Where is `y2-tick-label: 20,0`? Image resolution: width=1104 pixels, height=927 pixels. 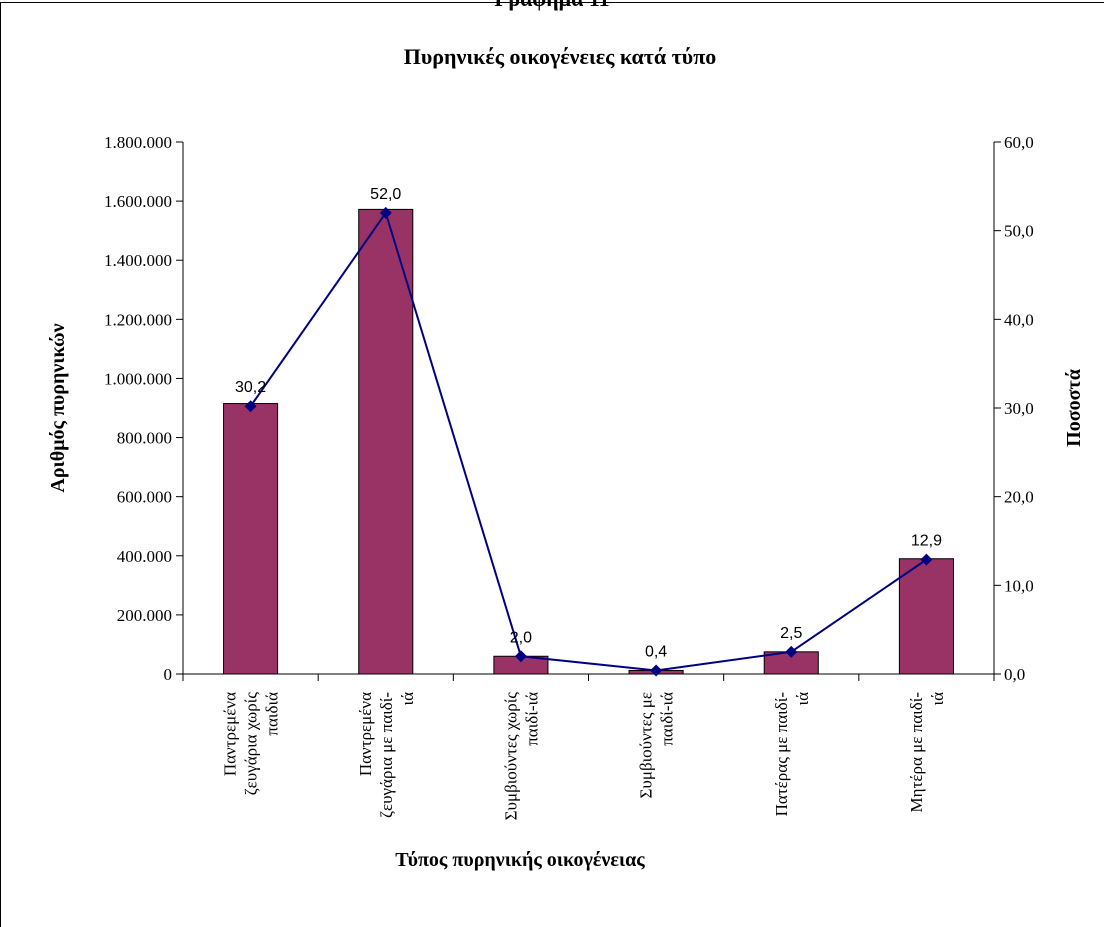 y2-tick-label: 20,0 is located at coordinates (1019, 497).